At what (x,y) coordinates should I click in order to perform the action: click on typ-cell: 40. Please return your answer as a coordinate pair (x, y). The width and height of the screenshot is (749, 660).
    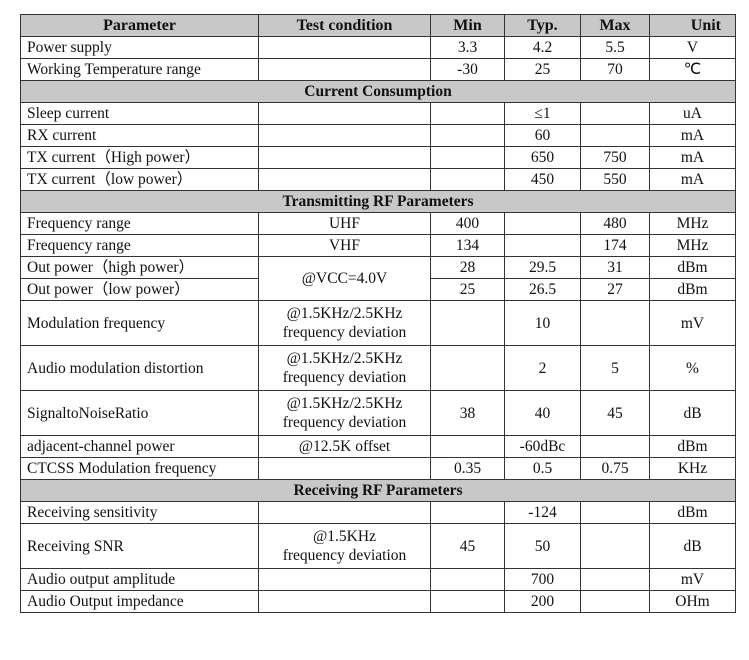
    Looking at the image, I should click on (542, 413).